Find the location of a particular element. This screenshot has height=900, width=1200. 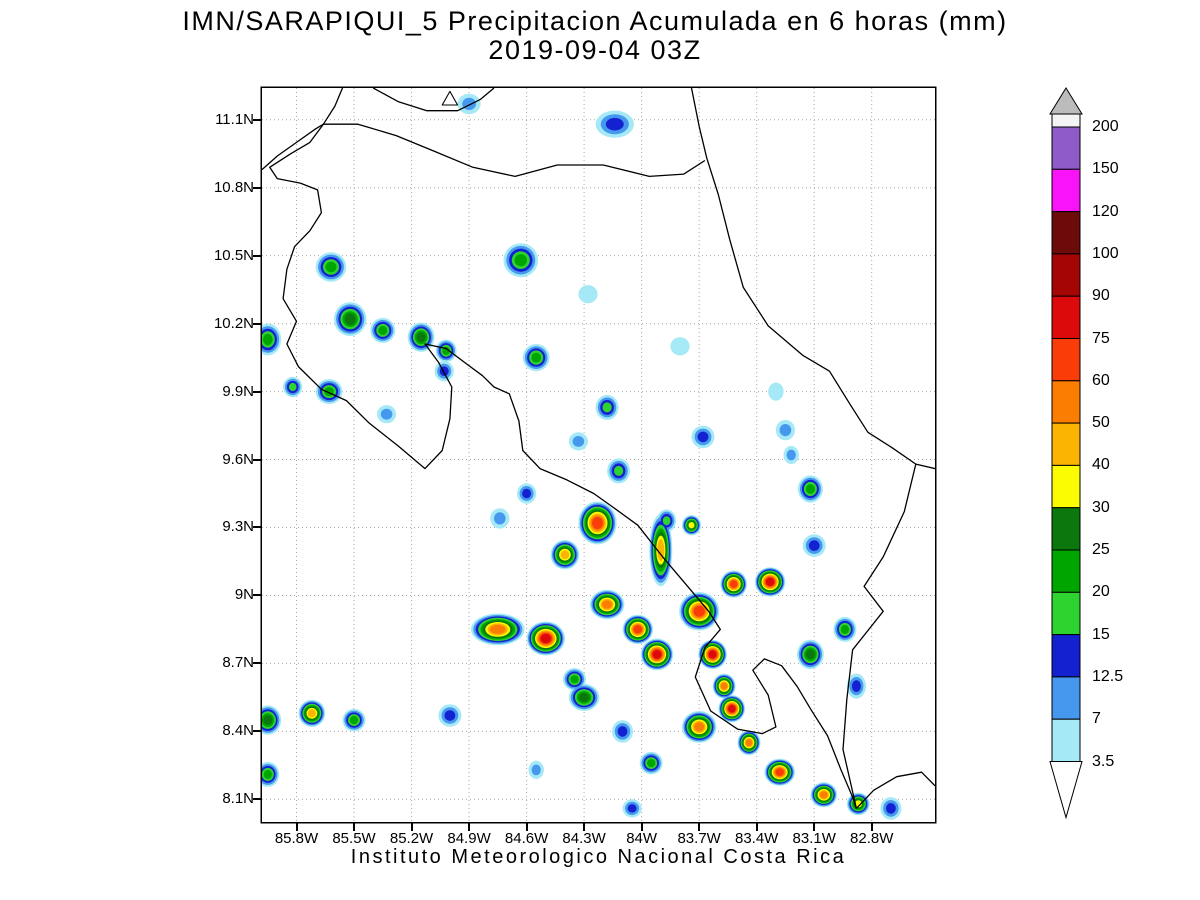

colorbar-tick-label: 100 is located at coordinates (1105, 253).